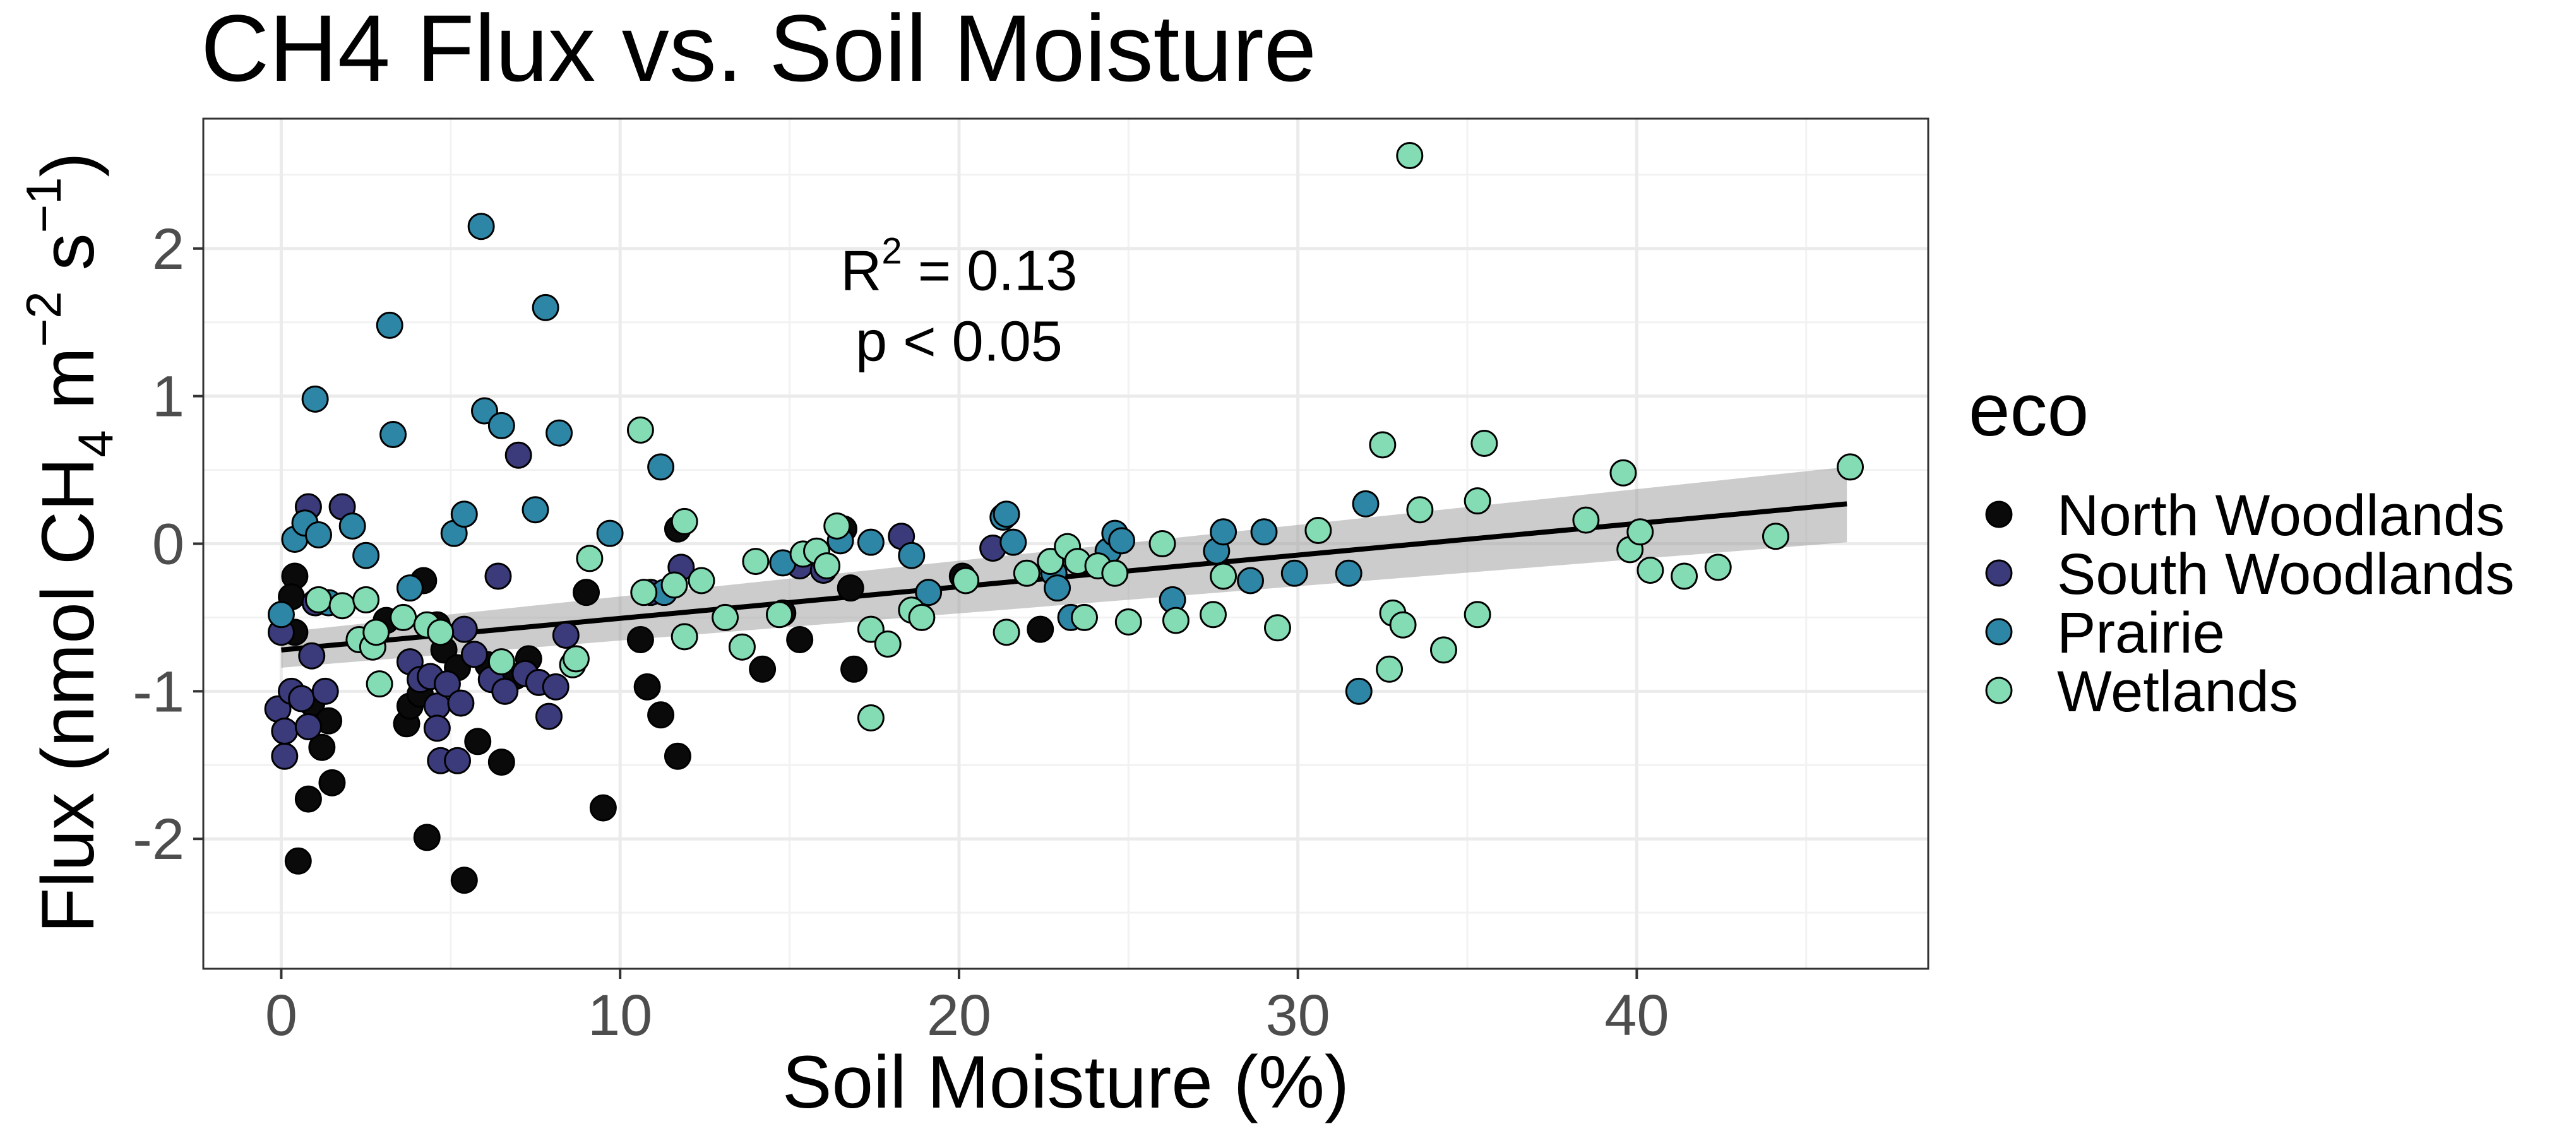 This screenshot has width=2576, height=1136. Describe the element at coordinates (1297, 1015) in the screenshot. I see `x-tick-label: 30` at that location.